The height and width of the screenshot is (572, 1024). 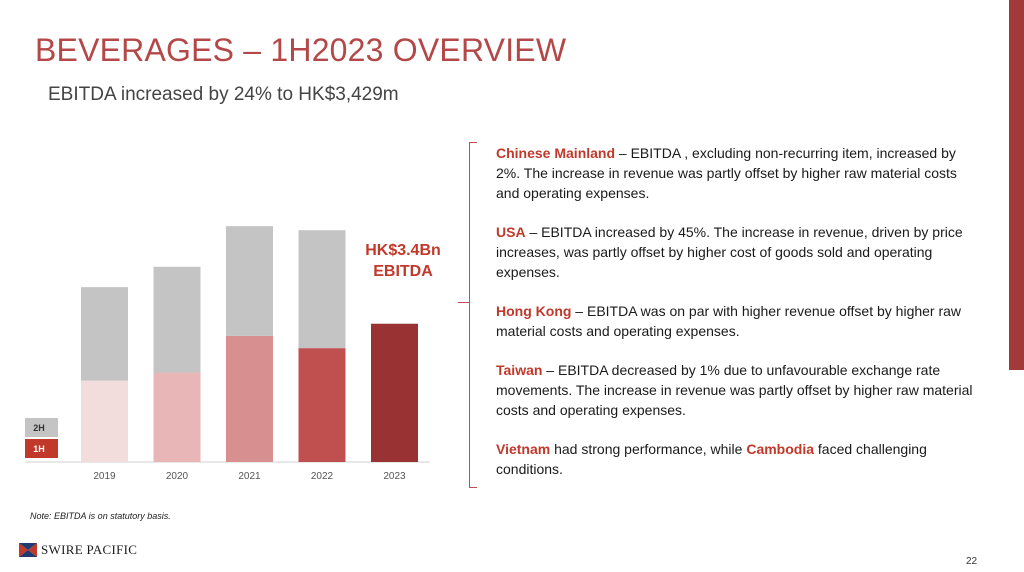 I want to click on swire-flag-icon, so click(x=28, y=550).